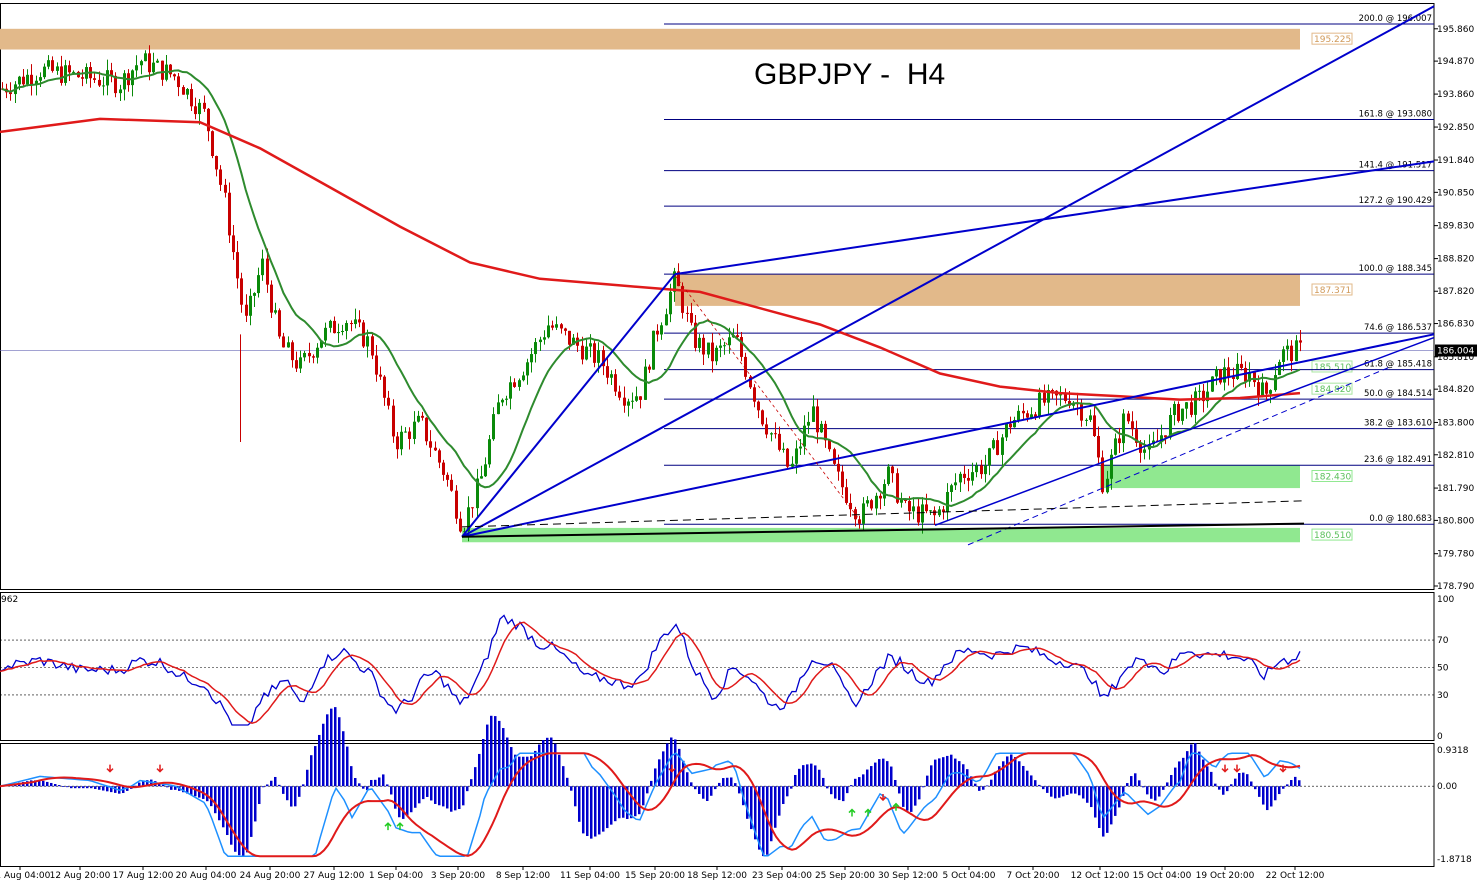 Image resolution: width=1478 pixels, height=886 pixels. I want to click on rsi-axis-label: 0, so click(1440, 737).